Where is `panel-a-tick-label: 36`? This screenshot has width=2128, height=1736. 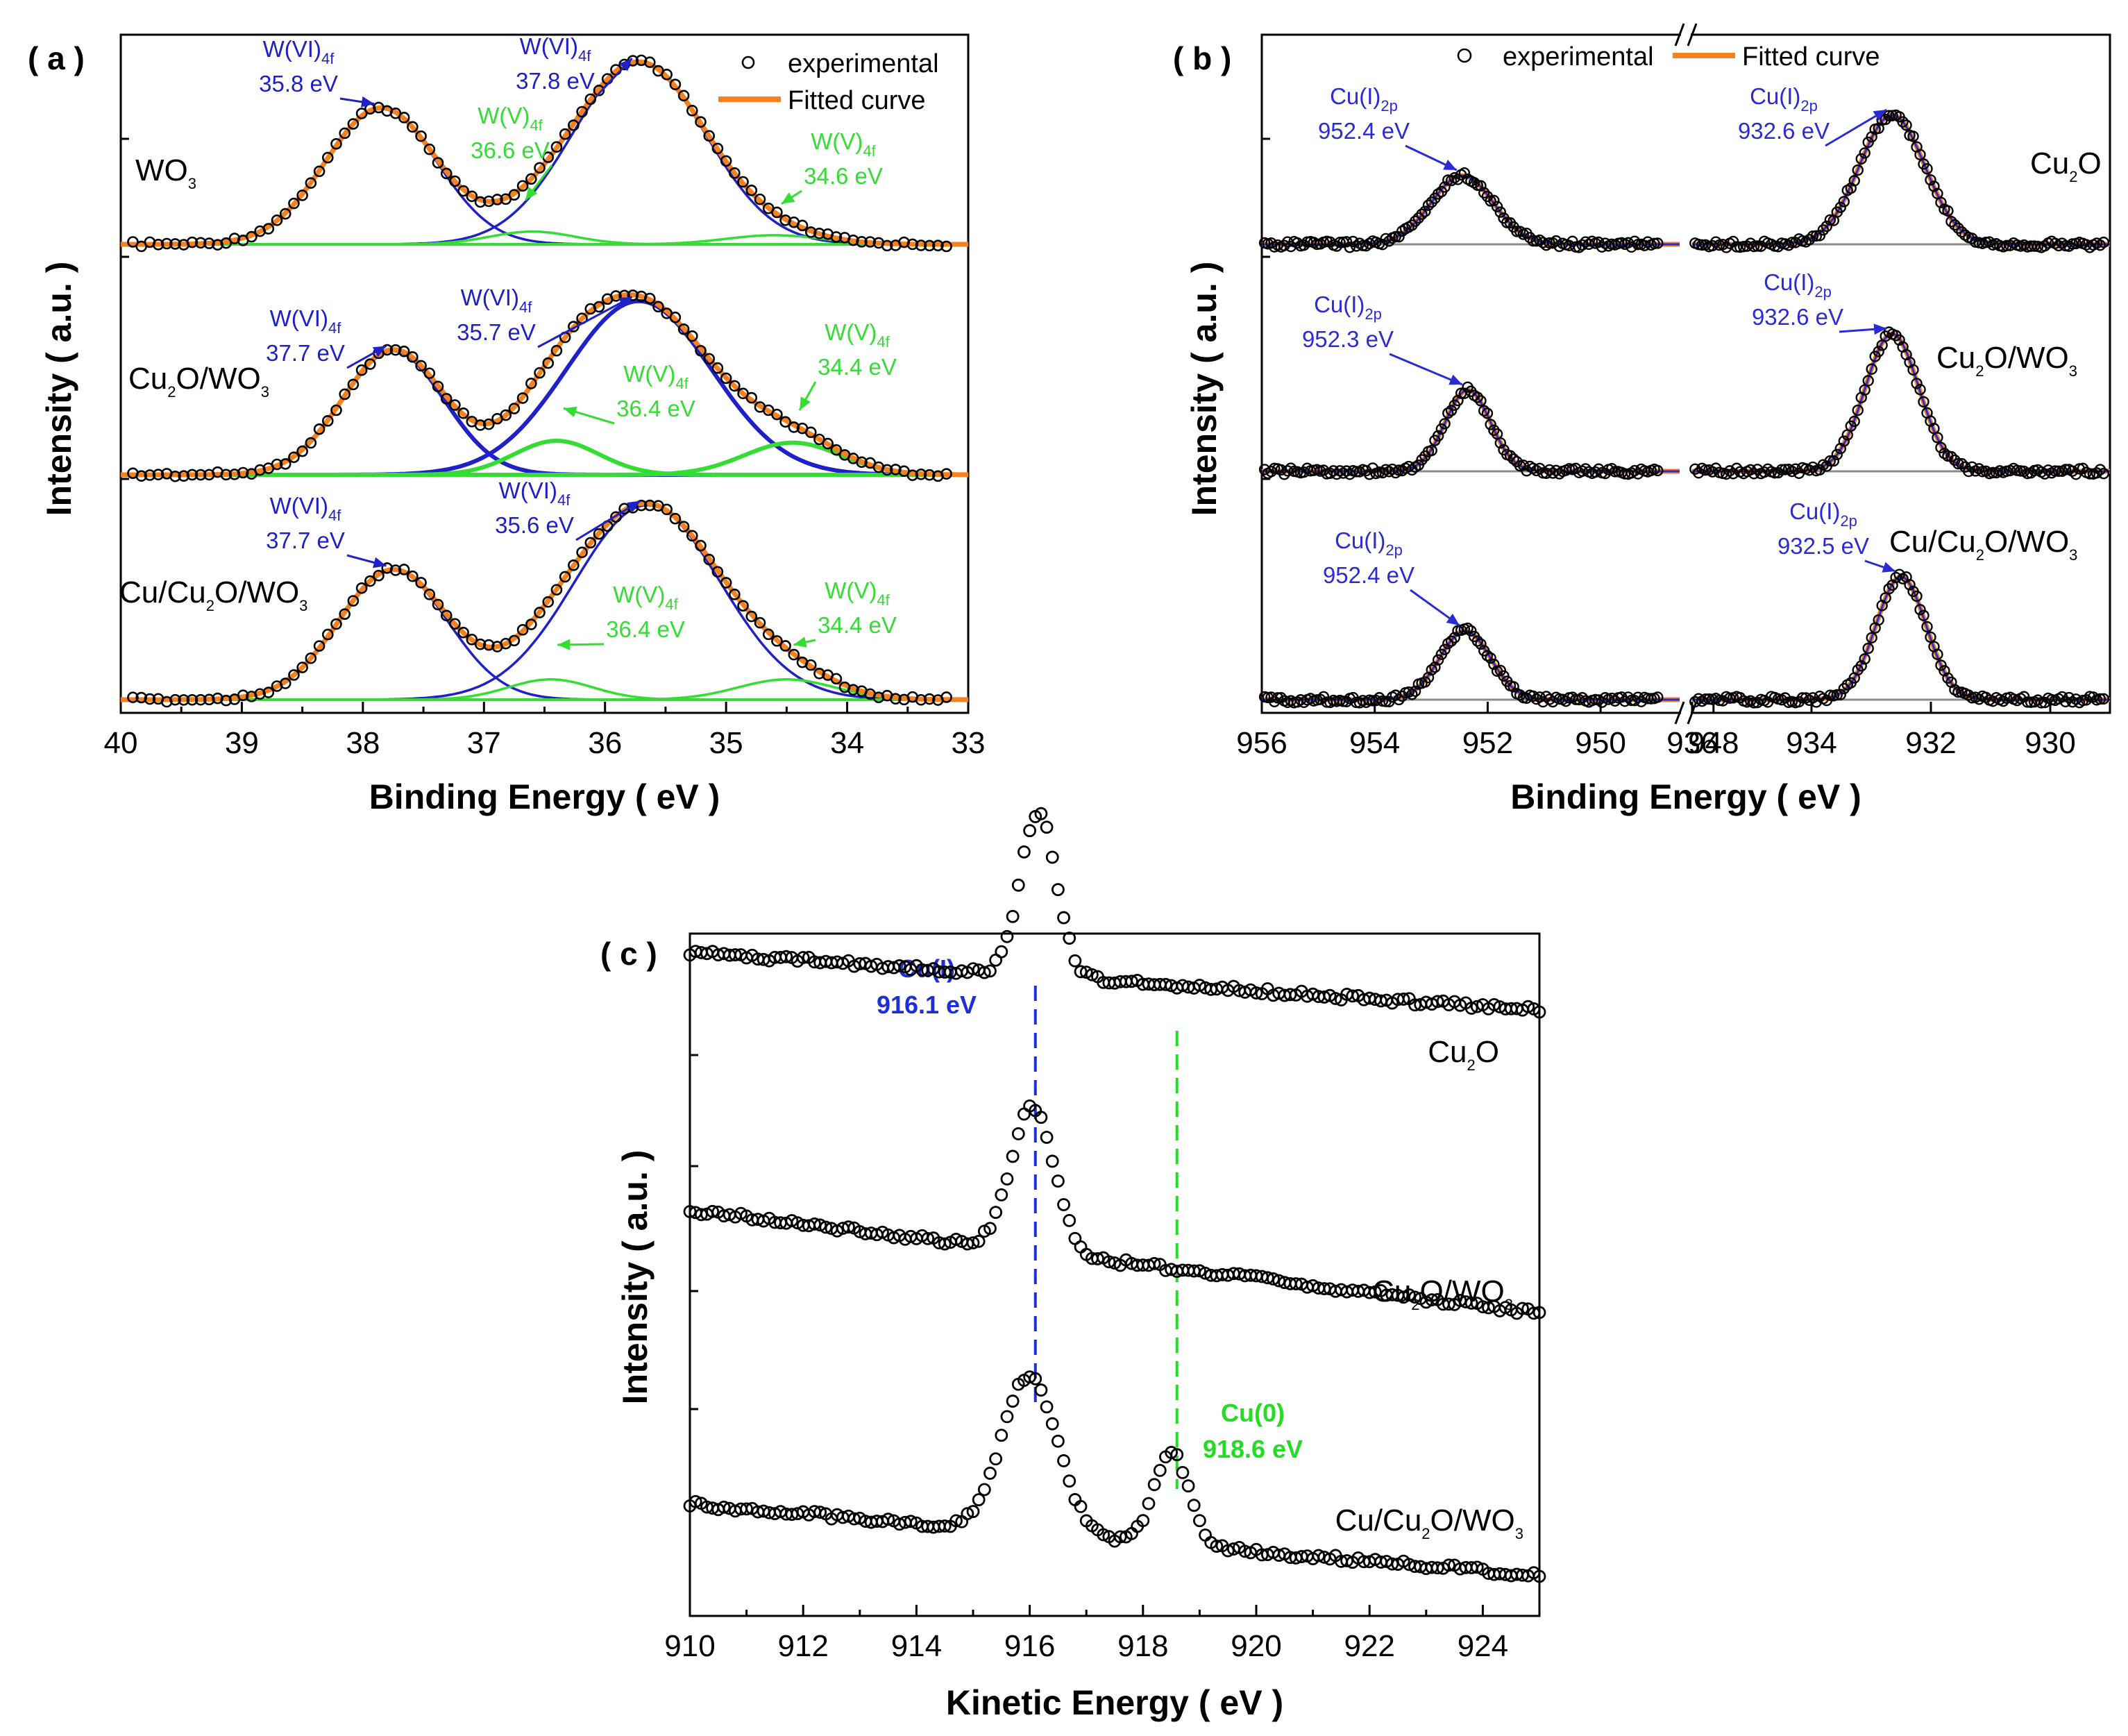
panel-a-tick-label: 36 is located at coordinates (605, 743).